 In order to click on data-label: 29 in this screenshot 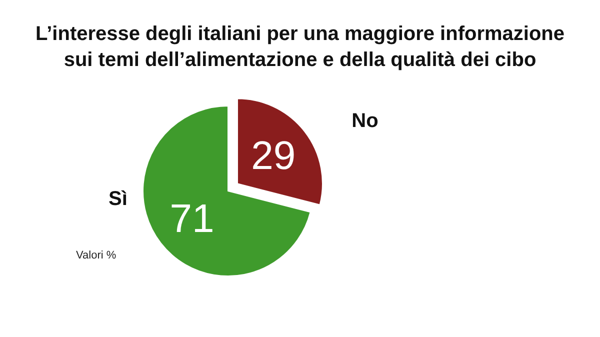, I will do `click(273, 156)`.